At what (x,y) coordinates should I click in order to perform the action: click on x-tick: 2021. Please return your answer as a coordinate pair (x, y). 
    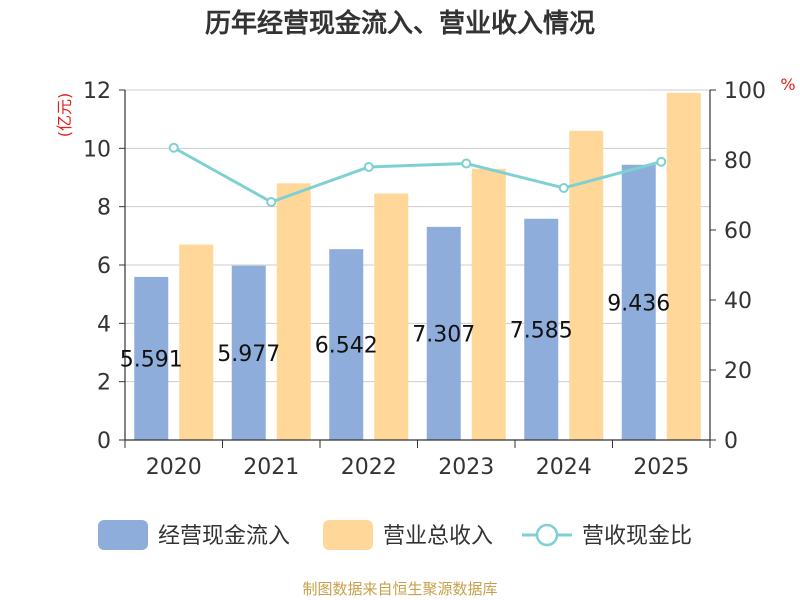
    Looking at the image, I should click on (271, 467).